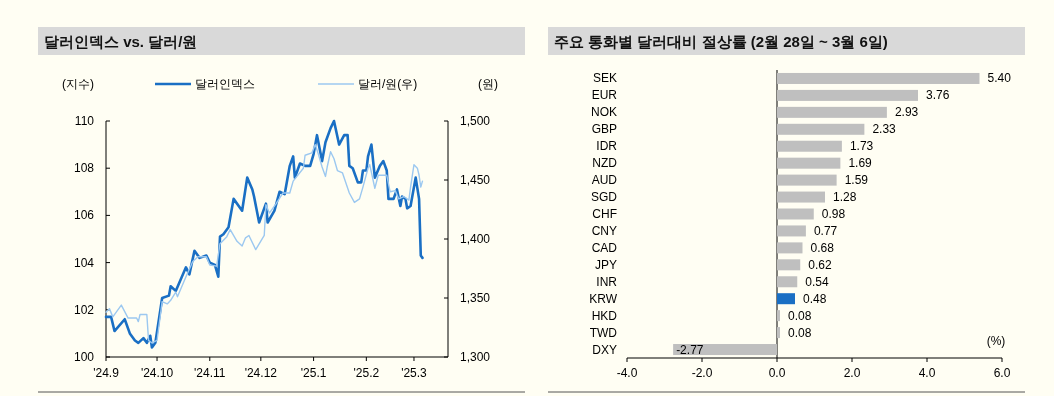 The height and width of the screenshot is (396, 1054). What do you see at coordinates (388, 84) in the screenshot?
I see `legend-label: 달러/원(우)` at bounding box center [388, 84].